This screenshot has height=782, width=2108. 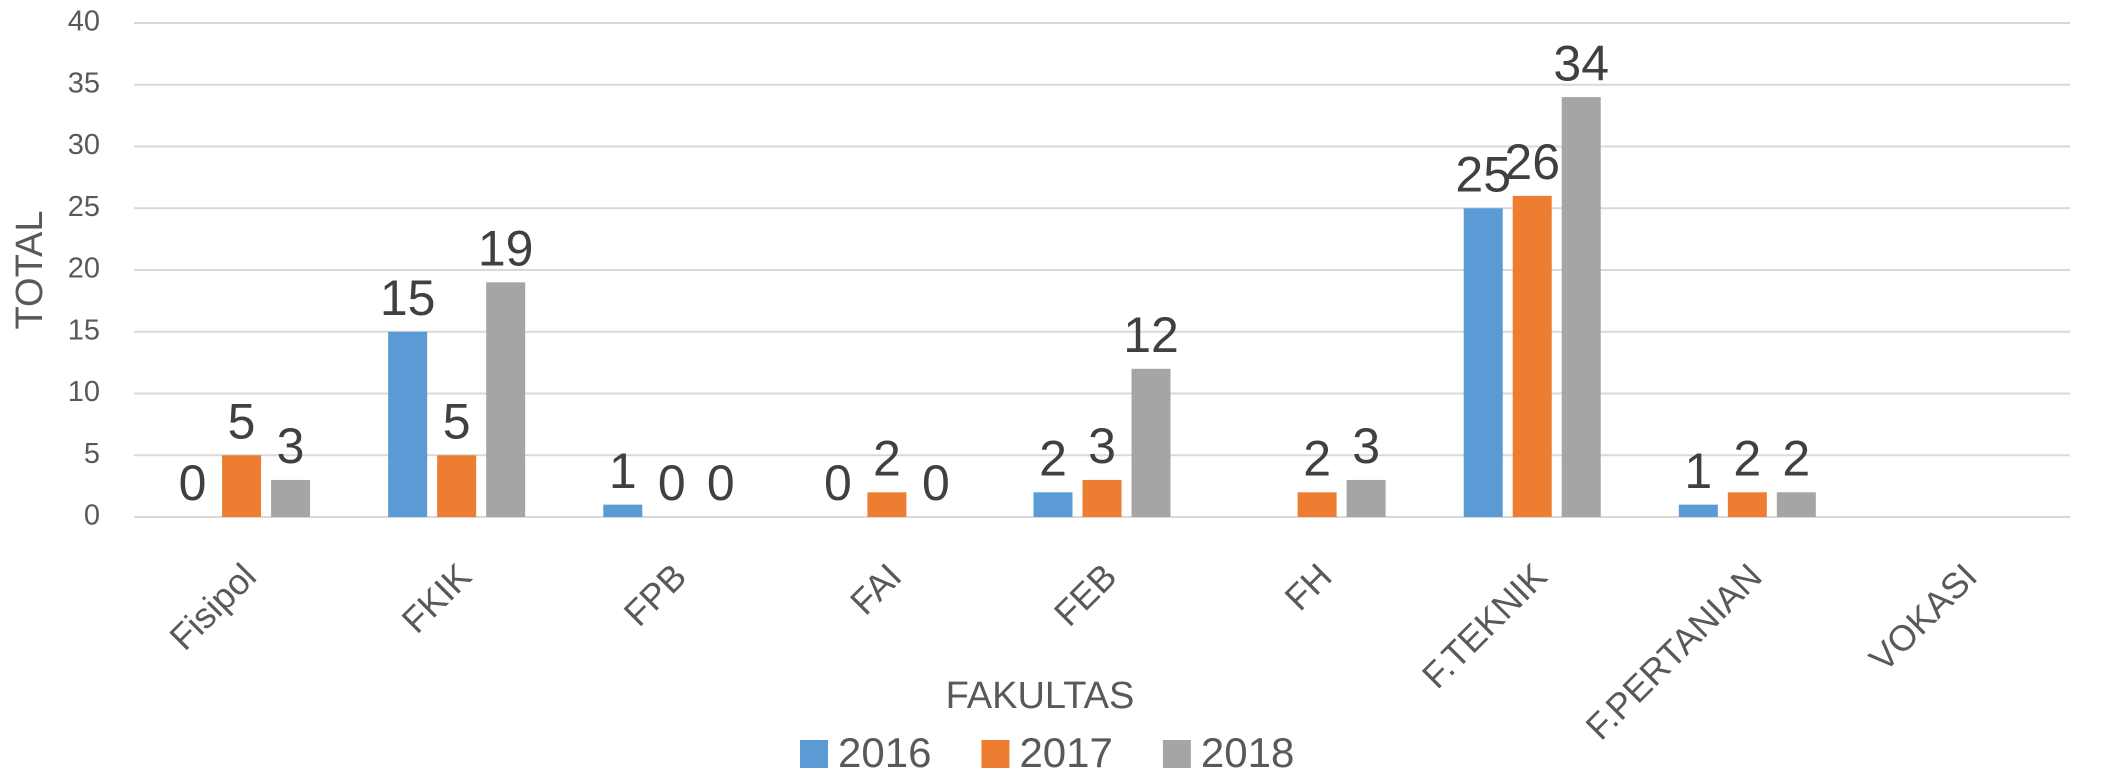 What do you see at coordinates (30, 270) in the screenshot?
I see `y-axis-title: TOTAL` at bounding box center [30, 270].